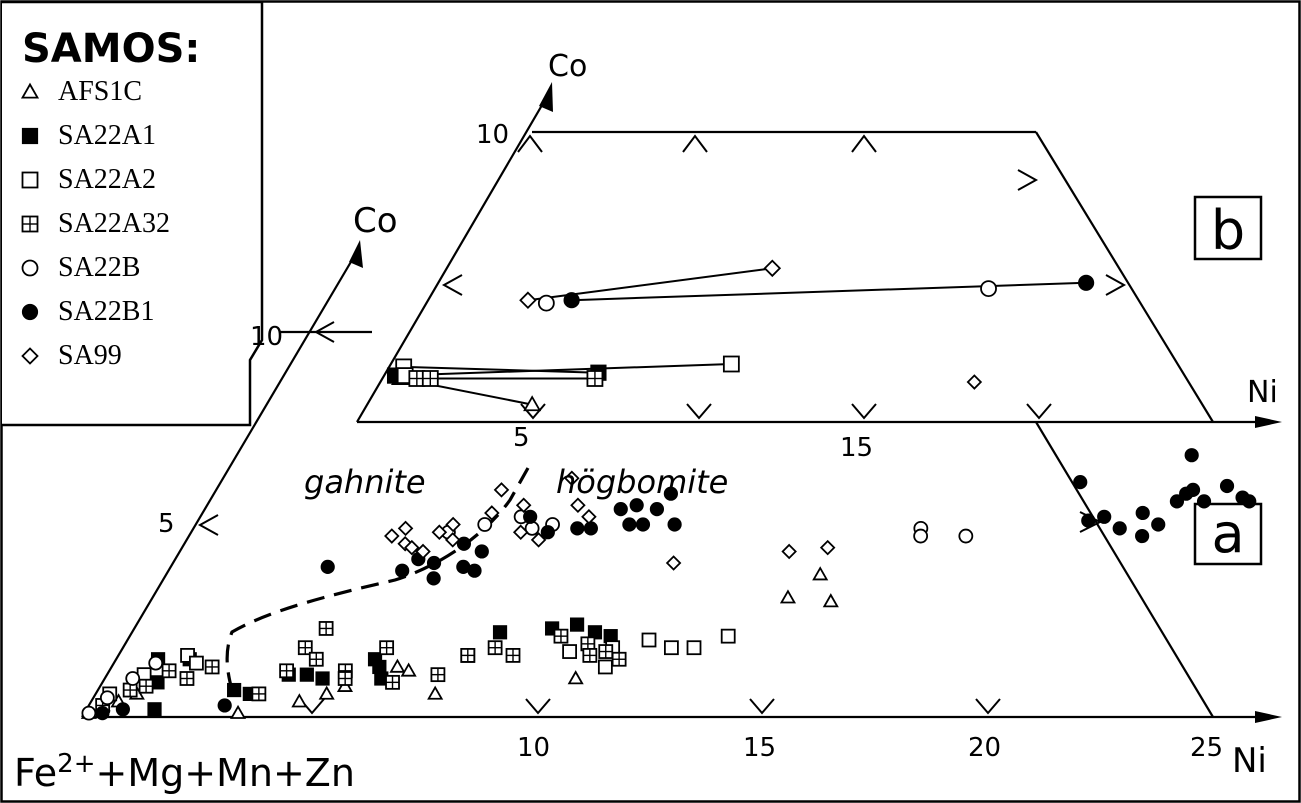 Image resolution: width=1301 pixels, height=803 pixels. I want to click on panel-a-label-box, so click(1228, 534).